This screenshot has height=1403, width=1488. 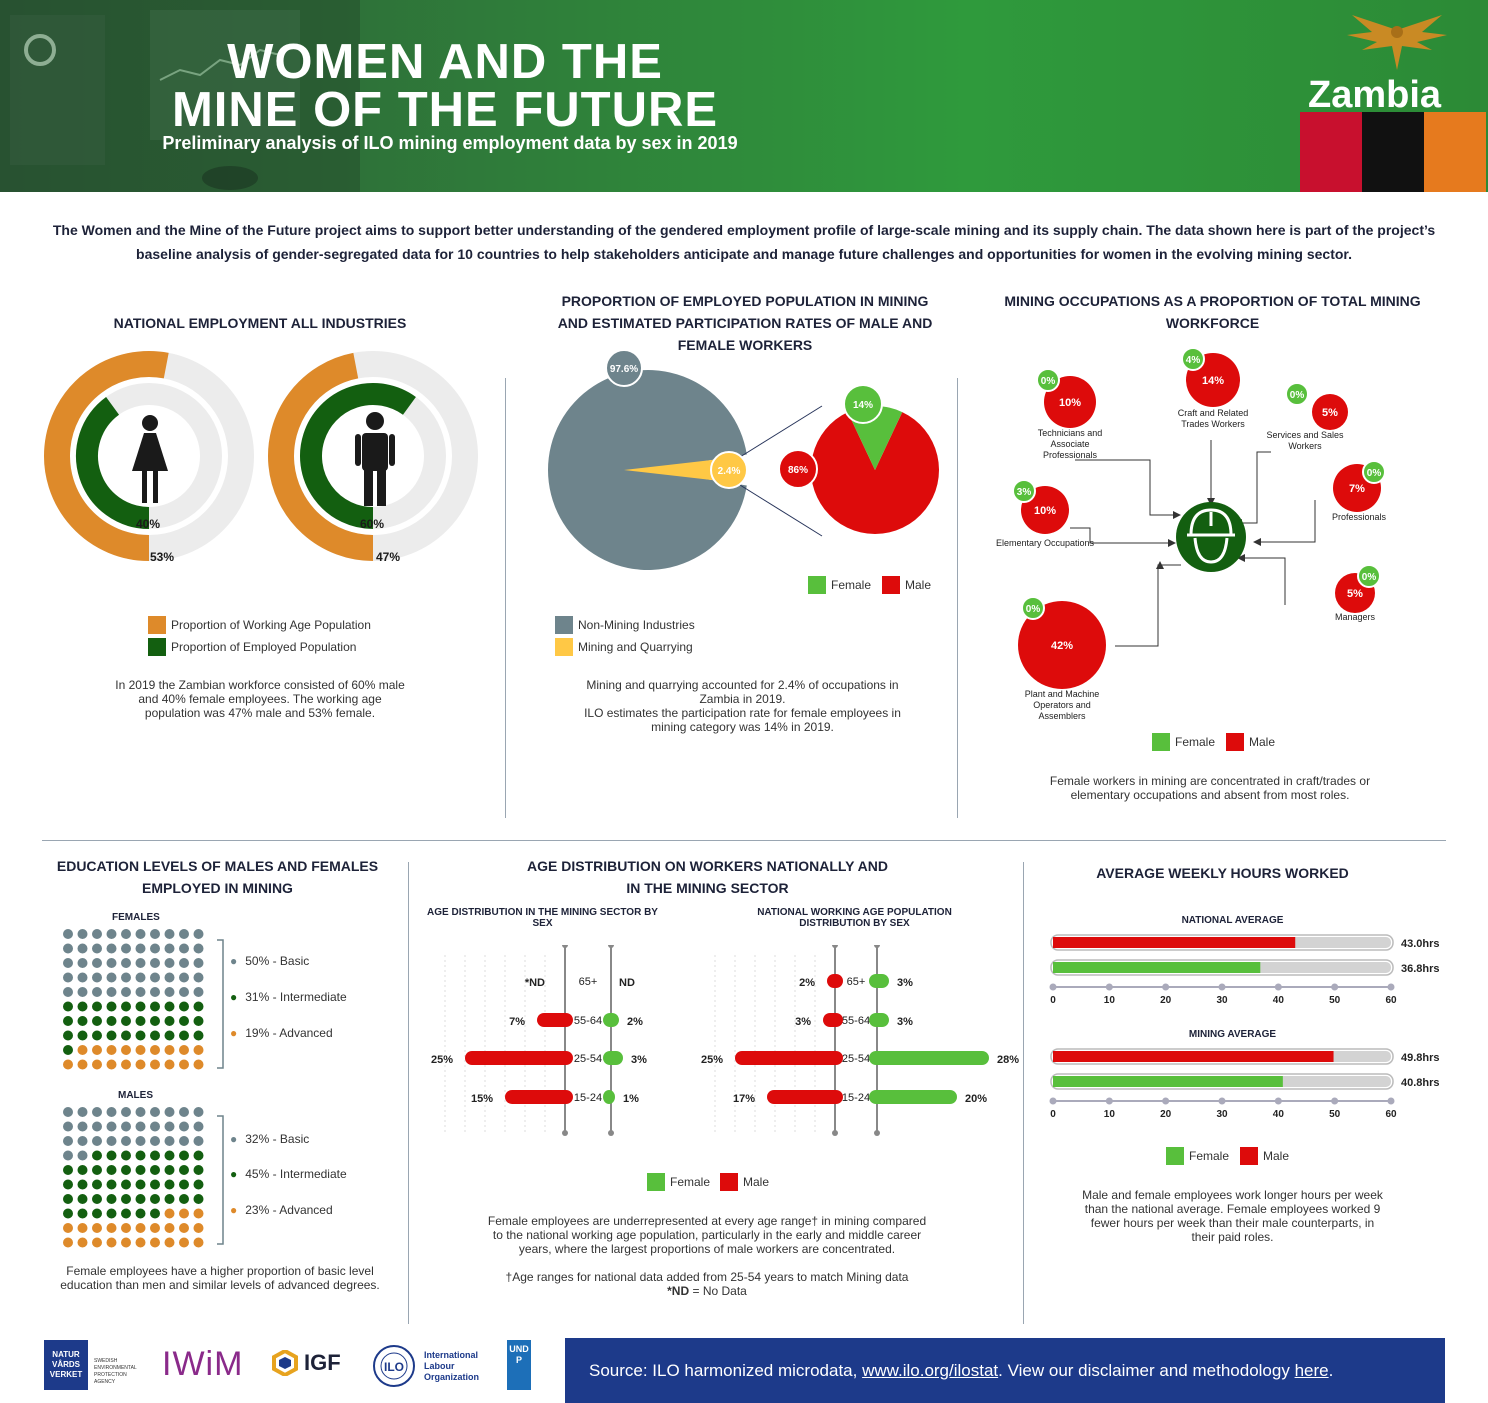 What do you see at coordinates (1375, 95) in the screenshot?
I see `country-label: Zambia` at bounding box center [1375, 95].